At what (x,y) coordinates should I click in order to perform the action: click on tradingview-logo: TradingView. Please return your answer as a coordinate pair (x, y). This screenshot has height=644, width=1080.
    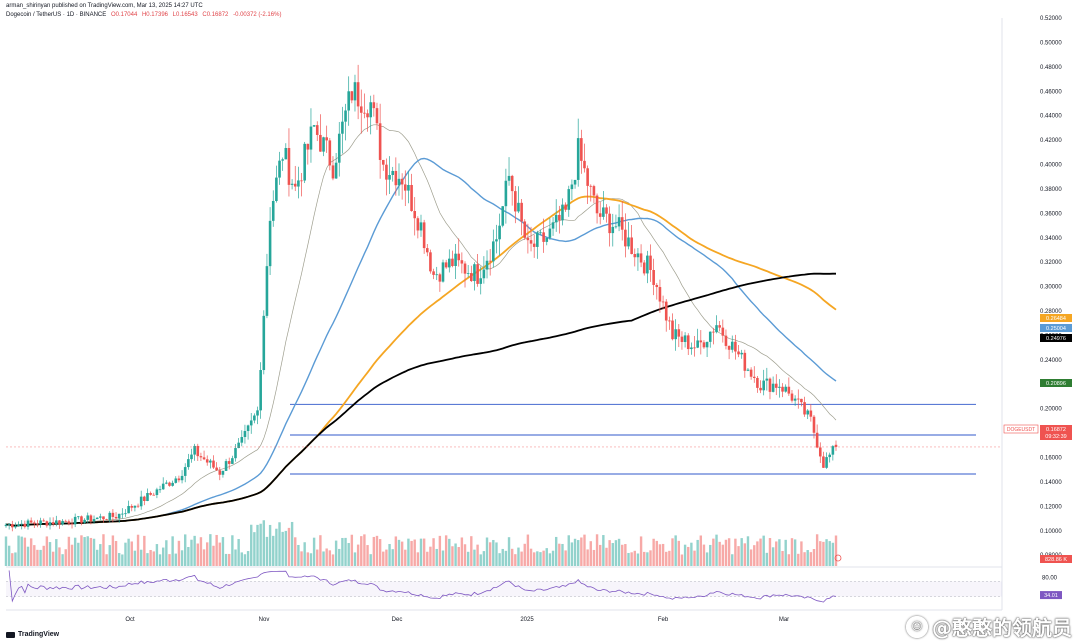
    Looking at the image, I should click on (32, 634).